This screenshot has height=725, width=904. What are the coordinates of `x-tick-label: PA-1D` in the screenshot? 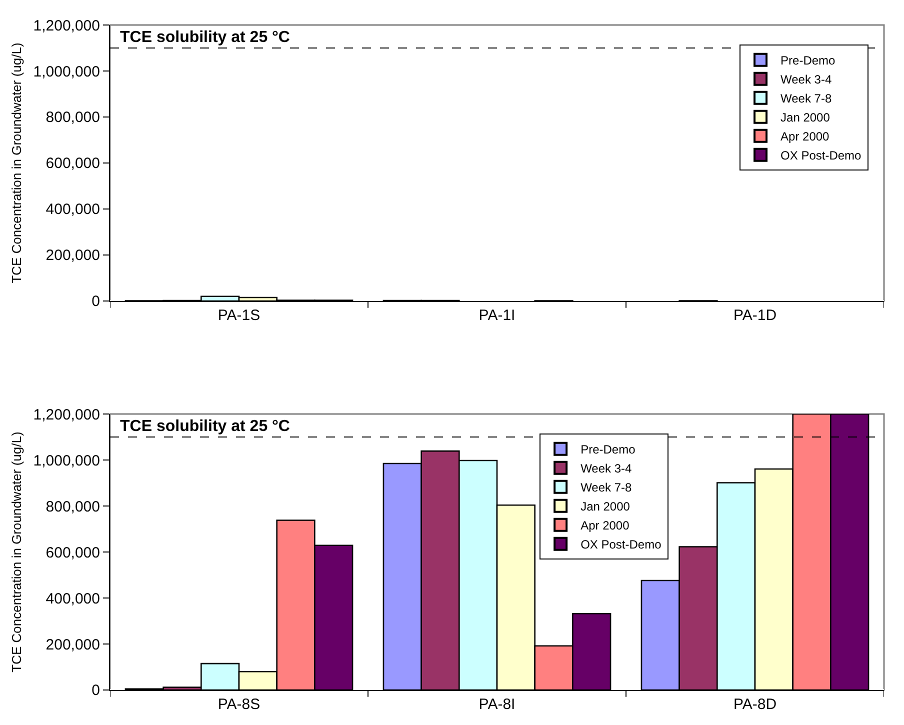 It's located at (755, 315).